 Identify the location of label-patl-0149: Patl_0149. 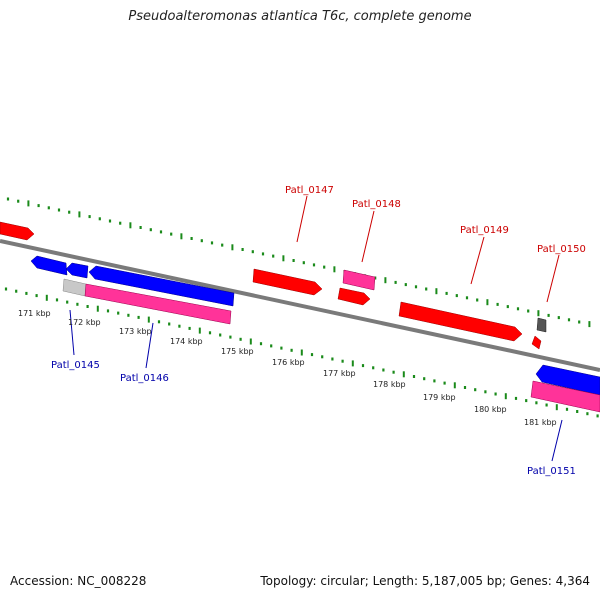
(484, 230).